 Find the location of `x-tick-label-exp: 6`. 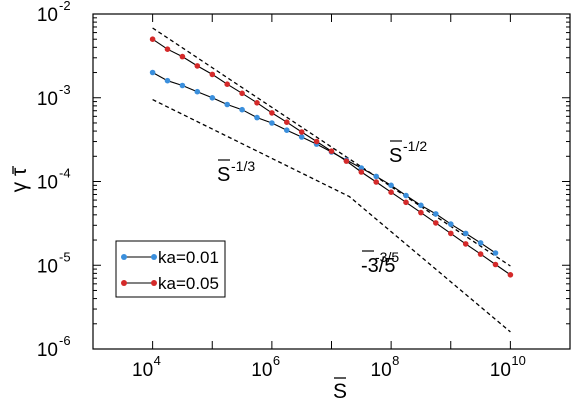

x-tick-label-exp: 6 is located at coordinates (276, 360).